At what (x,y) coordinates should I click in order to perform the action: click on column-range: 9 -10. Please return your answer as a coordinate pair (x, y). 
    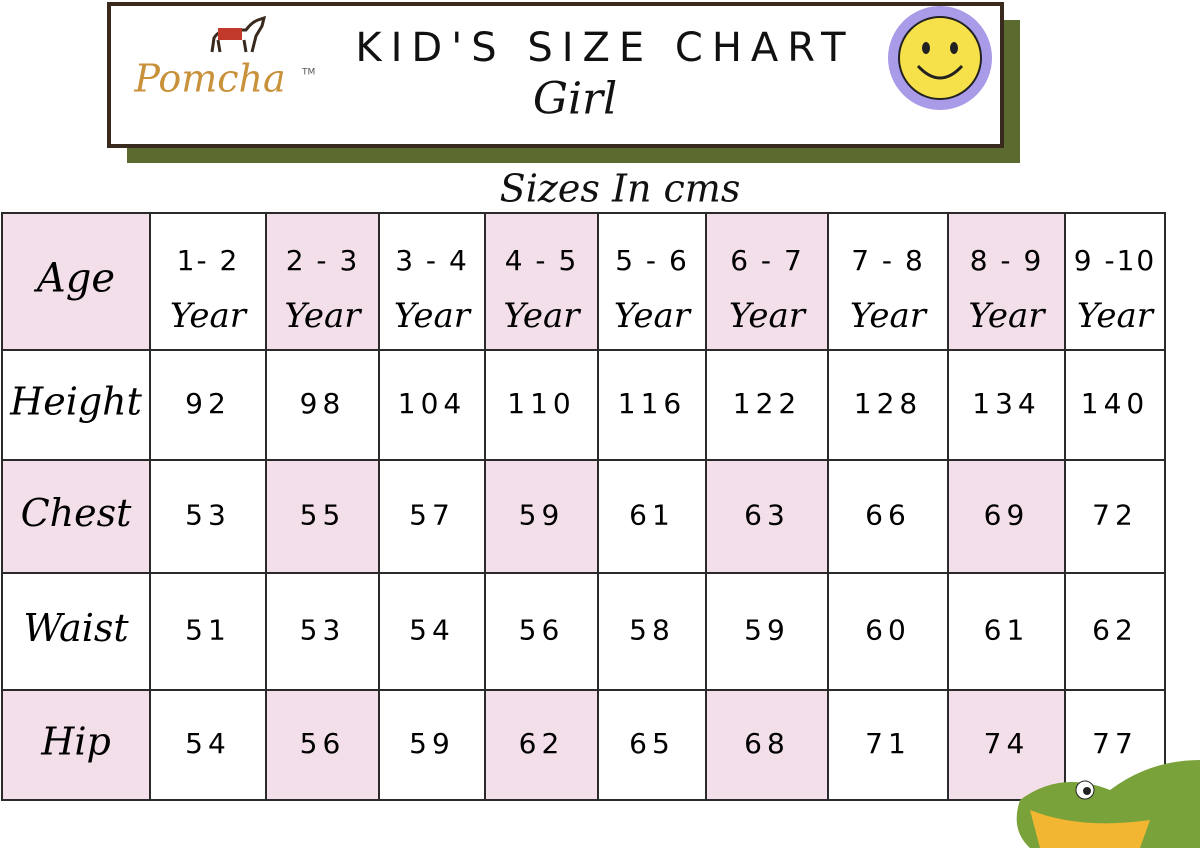
    Looking at the image, I should click on (1115, 260).